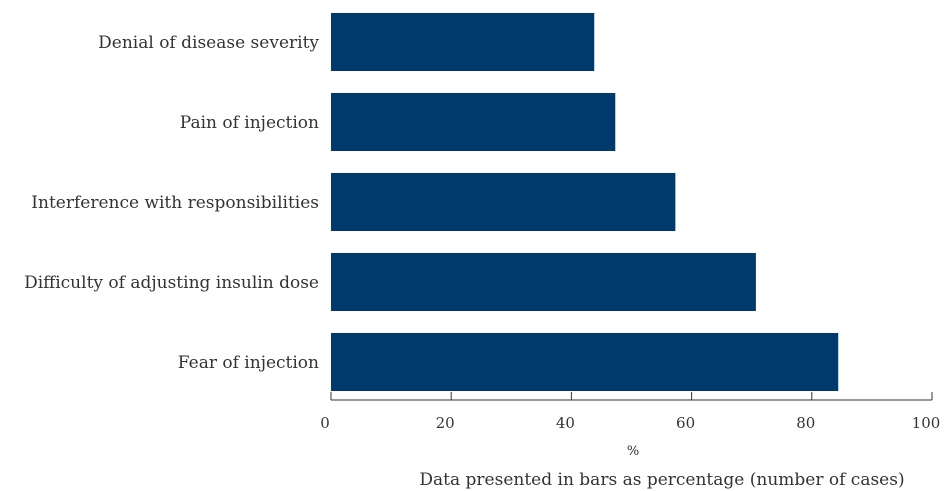 The image size is (944, 491). Describe the element at coordinates (630, 412) in the screenshot. I see `x-ticks: 0 20 40 60 80 100` at that location.